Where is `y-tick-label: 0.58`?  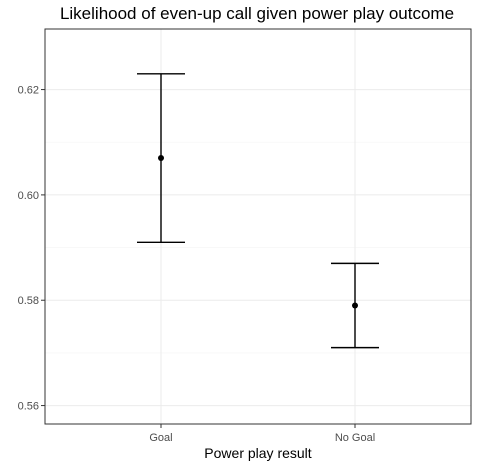 y-tick-label: 0.58 is located at coordinates (28, 301).